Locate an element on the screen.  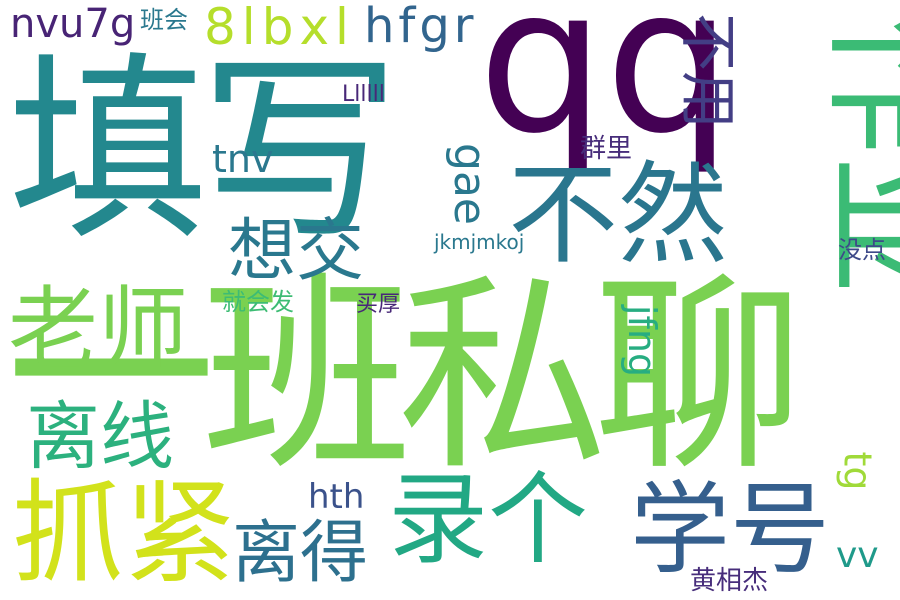
word-jiuhuifa: 就会发 is located at coordinates (258, 302).